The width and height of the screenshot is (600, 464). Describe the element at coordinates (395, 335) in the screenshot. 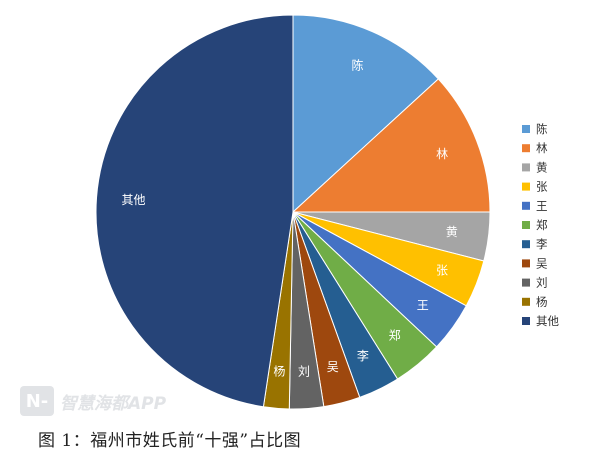

I see `slice-label-5: 郑` at that location.